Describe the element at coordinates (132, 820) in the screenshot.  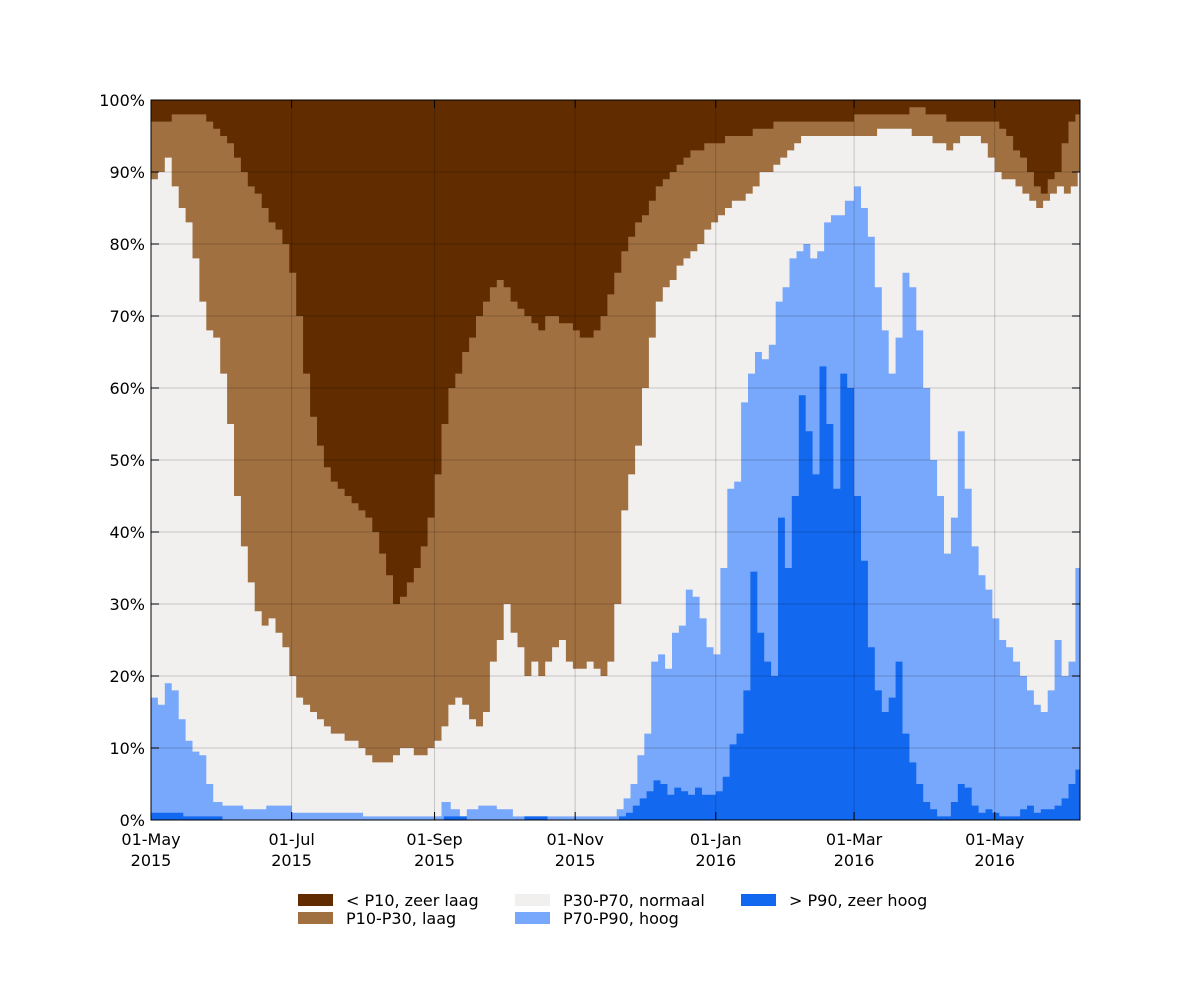
I see `y-tick-label: 0%` at that location.